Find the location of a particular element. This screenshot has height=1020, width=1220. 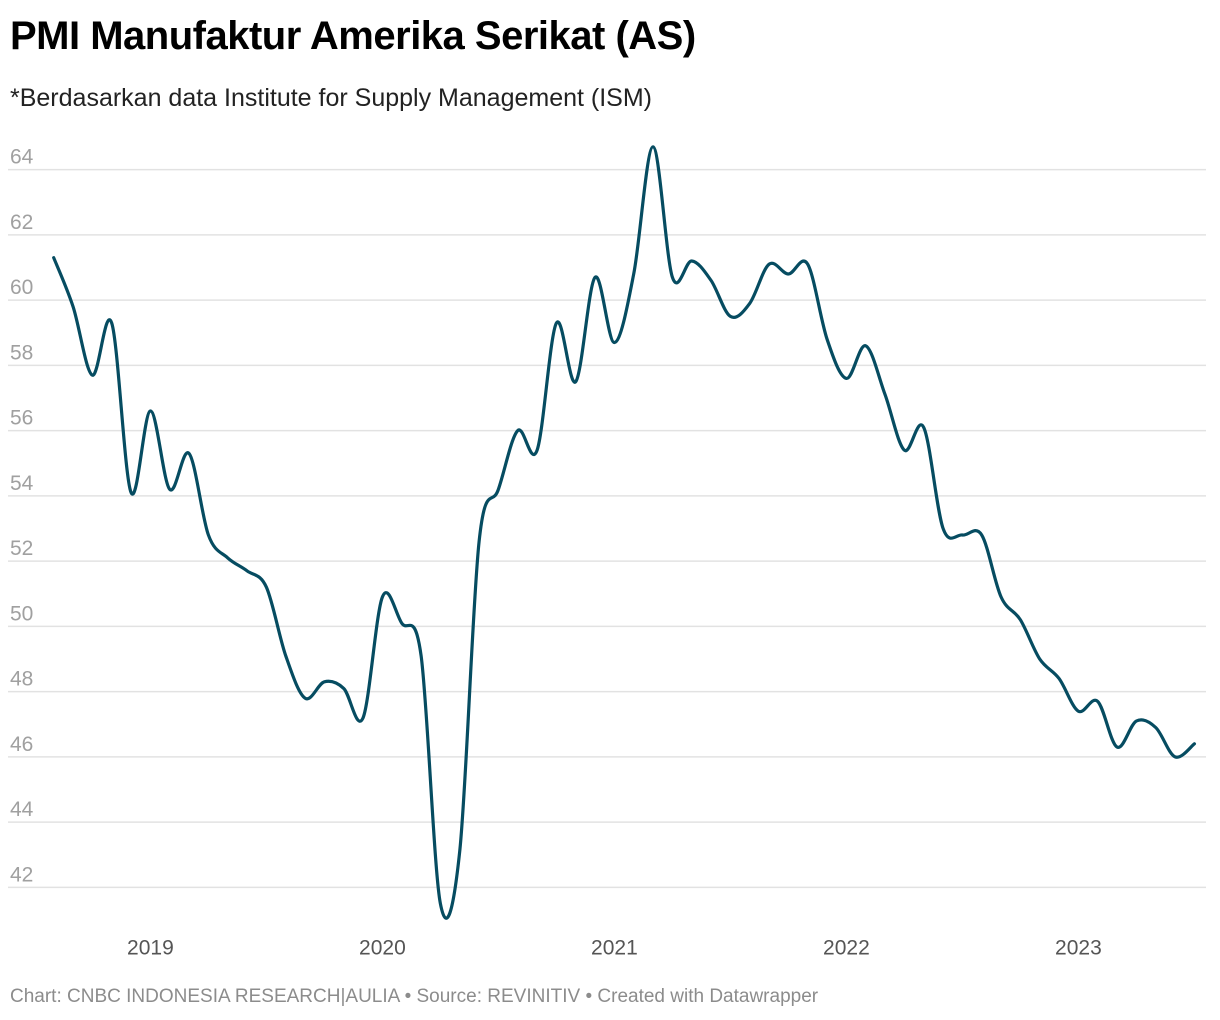

footer-source-label: Source: is located at coordinates (449, 996).